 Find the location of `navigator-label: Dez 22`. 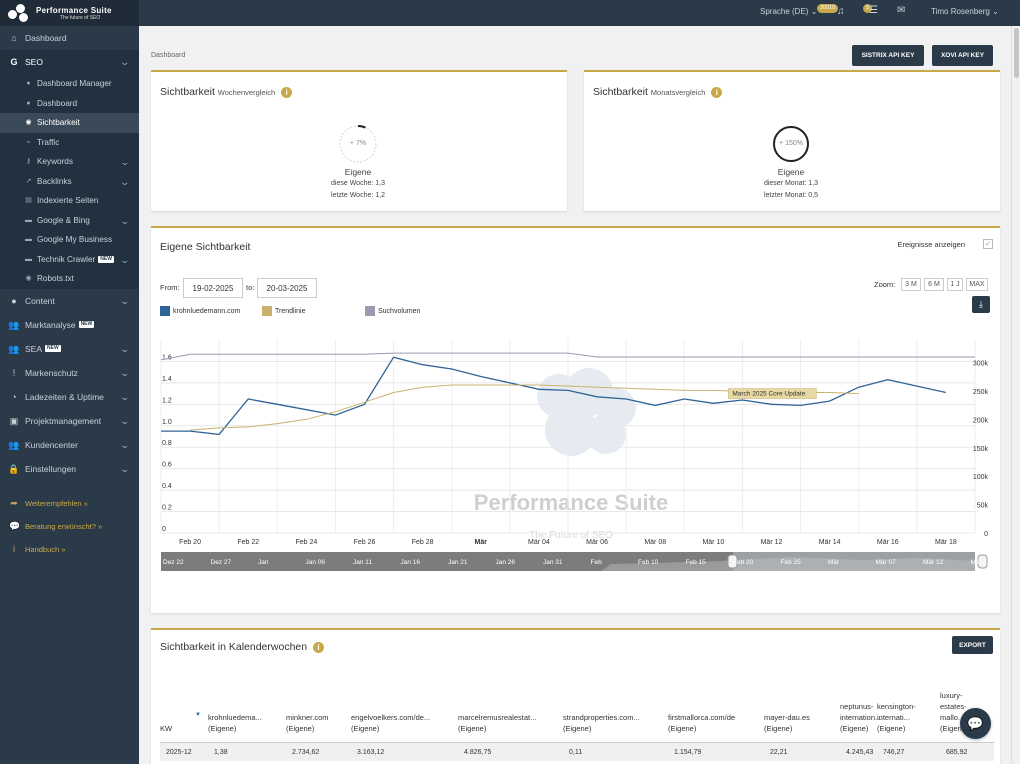

navigator-label: Dez 22 is located at coordinates (173, 562).